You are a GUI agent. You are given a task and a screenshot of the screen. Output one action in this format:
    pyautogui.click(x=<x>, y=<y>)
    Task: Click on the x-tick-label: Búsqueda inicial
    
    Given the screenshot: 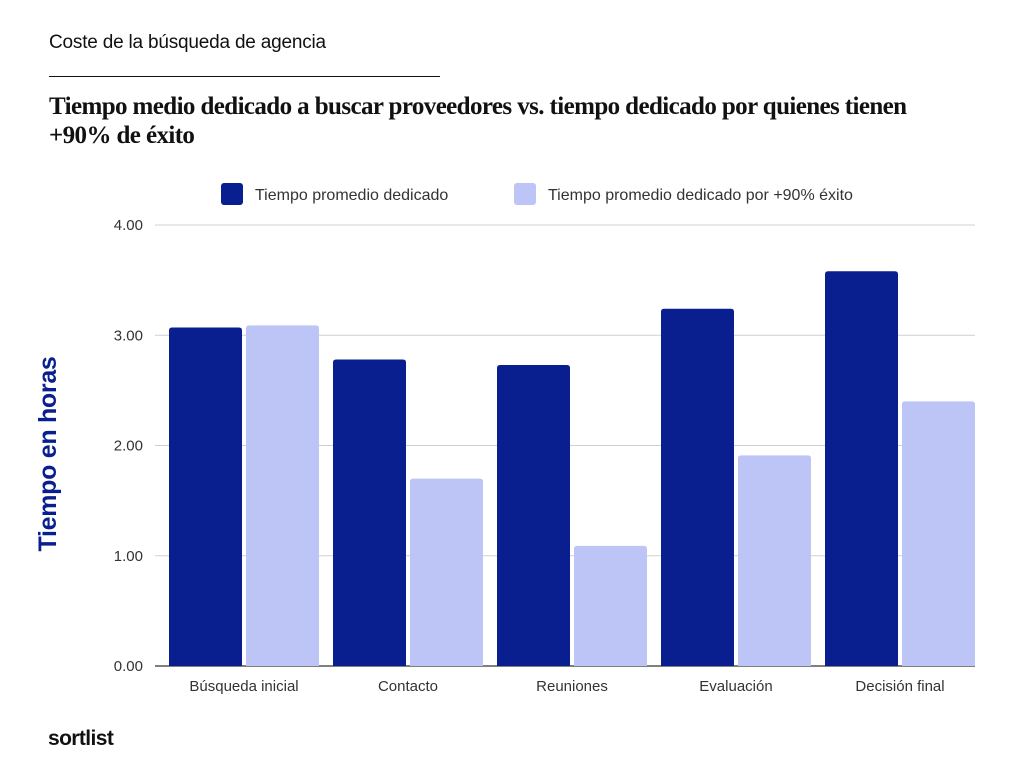 What is the action you would take?
    pyautogui.click(x=243, y=686)
    